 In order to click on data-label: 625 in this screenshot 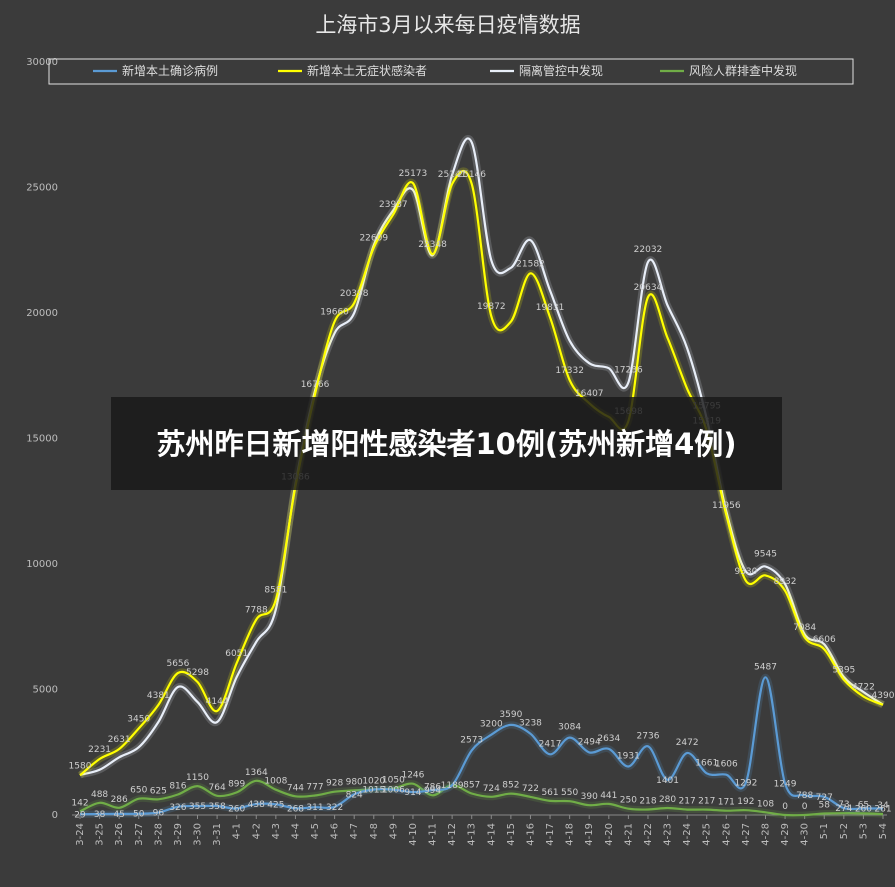, I will do `click(158, 791)`.